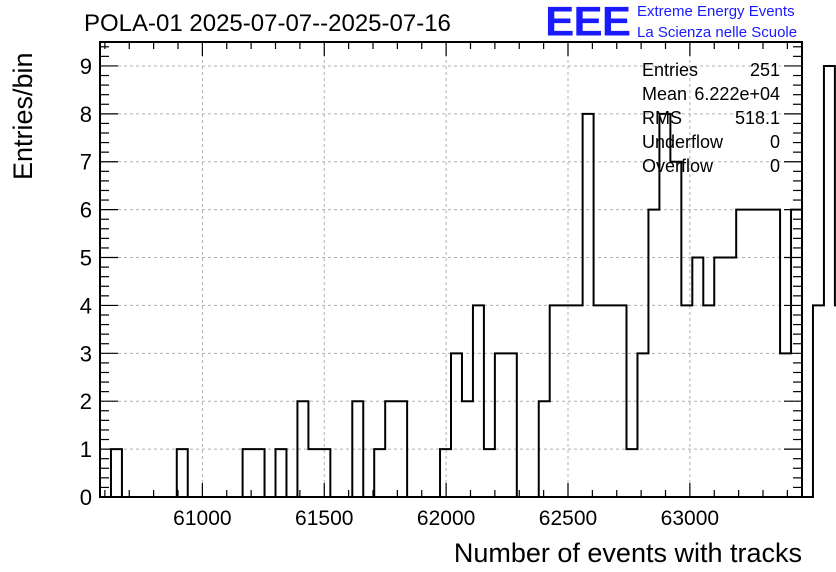  Describe the element at coordinates (627, 553) in the screenshot. I see `x-axis-label: Number of events with tracks` at that location.